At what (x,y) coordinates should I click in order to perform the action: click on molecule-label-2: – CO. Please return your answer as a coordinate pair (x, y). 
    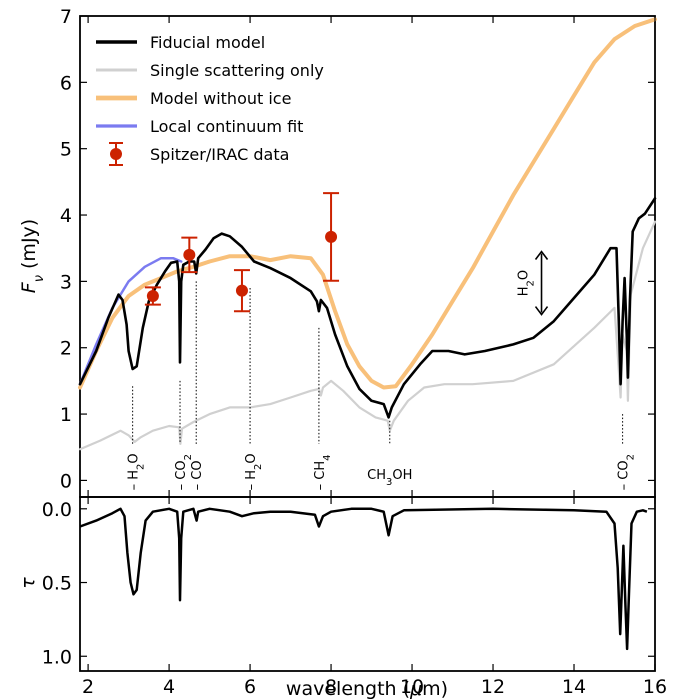
    Looking at the image, I should click on (197, 475).